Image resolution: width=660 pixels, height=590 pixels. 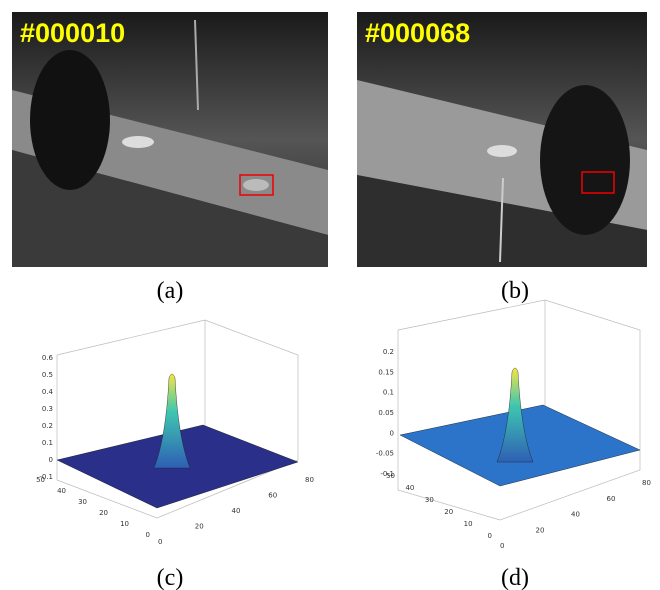 I want to click on caption: (b), so click(x=515, y=291).